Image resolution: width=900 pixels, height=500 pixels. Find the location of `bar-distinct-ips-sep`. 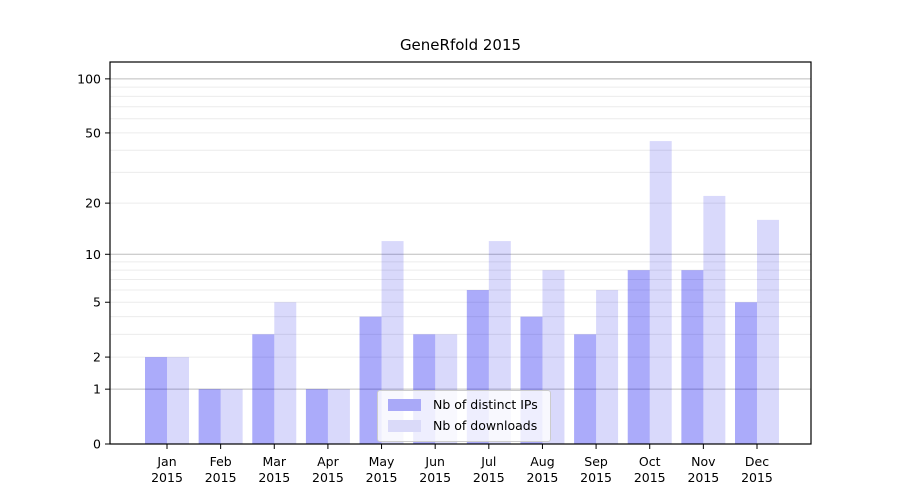

bar-distinct-ips-sep is located at coordinates (585, 389).